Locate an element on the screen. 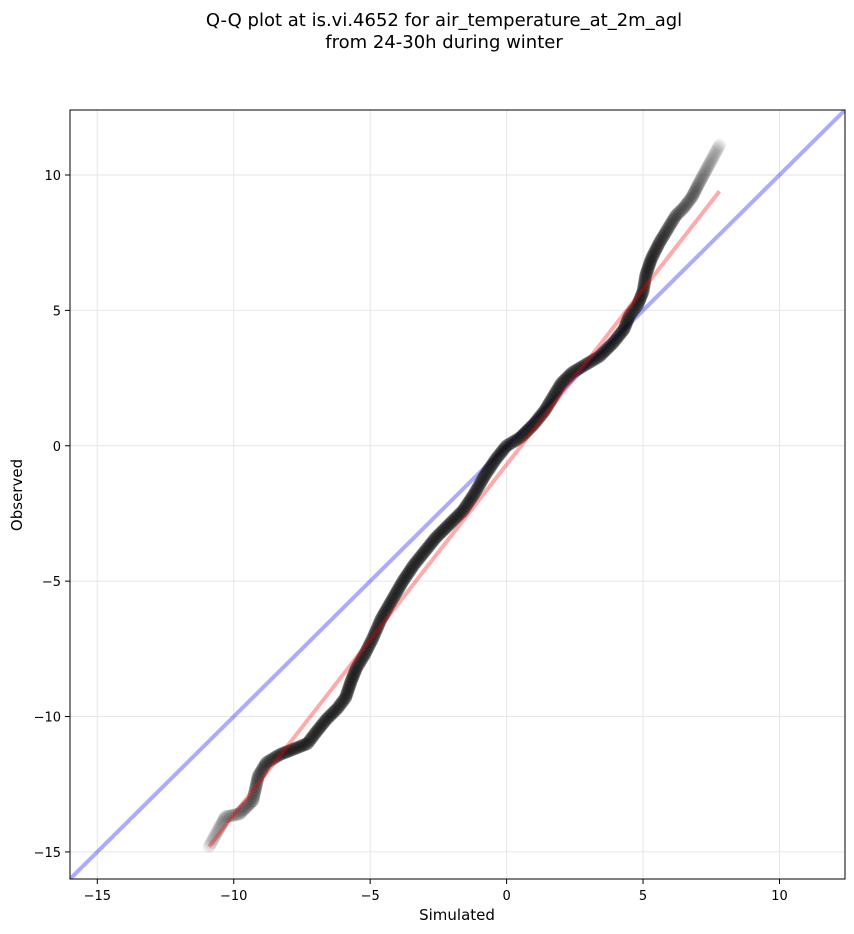  y-tick-label: −15 is located at coordinates (47, 853).